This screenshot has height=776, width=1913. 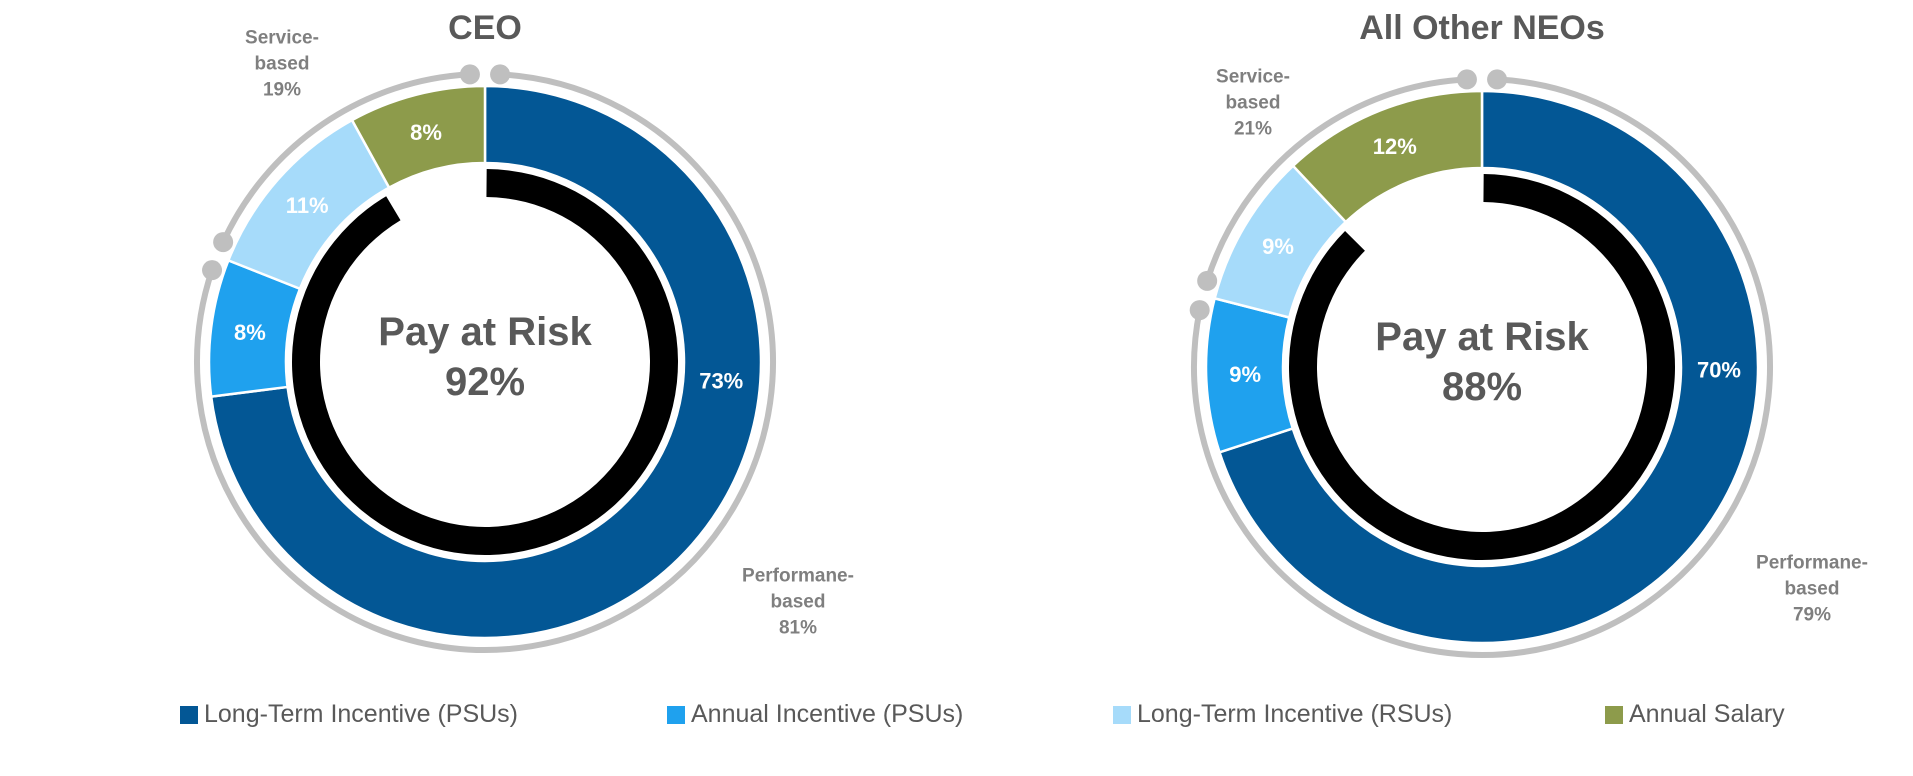 What do you see at coordinates (1719, 369) in the screenshot?
I see `slice-label-lti-psu-neo: 70%` at bounding box center [1719, 369].